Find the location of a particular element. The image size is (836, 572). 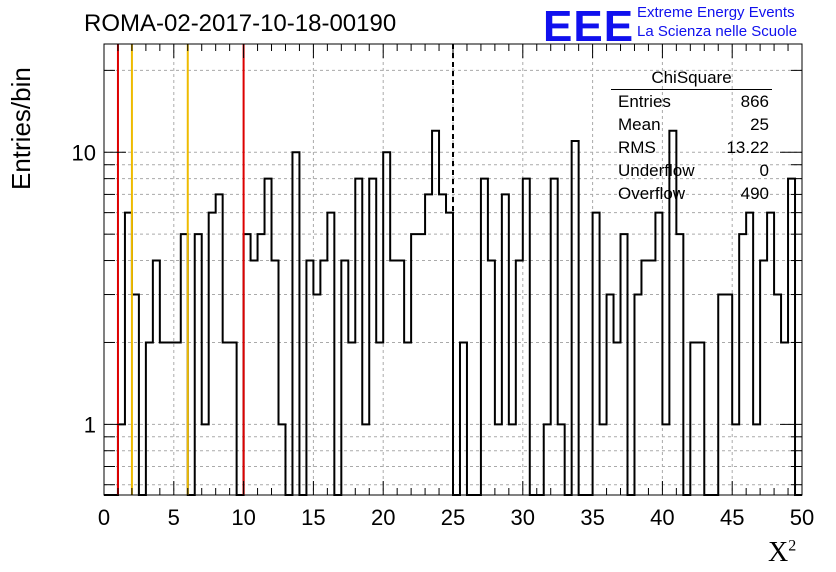

x-tick-label: 30 is located at coordinates (523, 517).